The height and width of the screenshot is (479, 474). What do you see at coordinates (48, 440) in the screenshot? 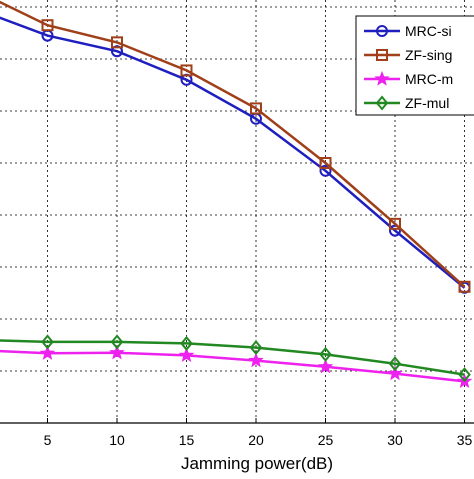
I see `x-tick-label: 5` at bounding box center [48, 440].